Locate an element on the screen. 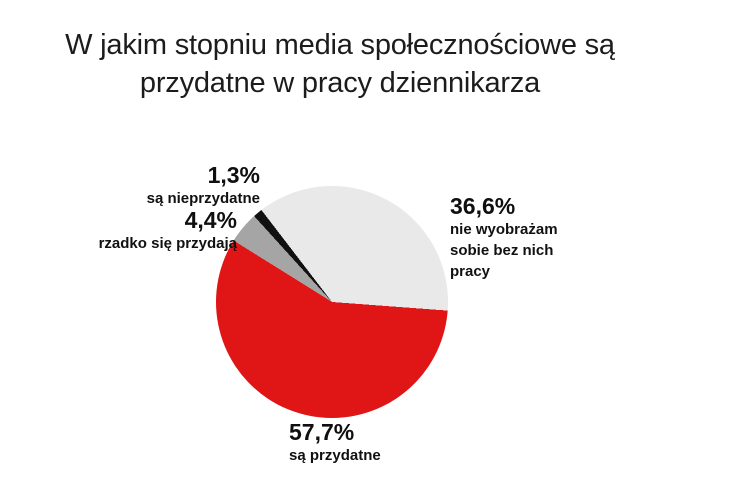  percent-sa-nieprzydatne: 1,3% is located at coordinates (233, 175).